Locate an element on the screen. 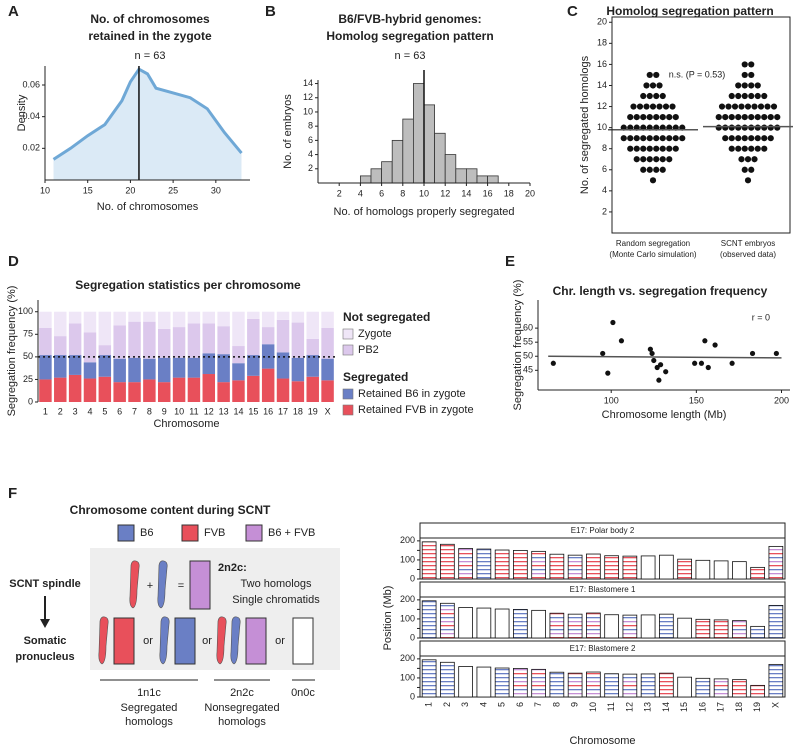  y-tick-label: 45 is located at coordinates (528, 370).